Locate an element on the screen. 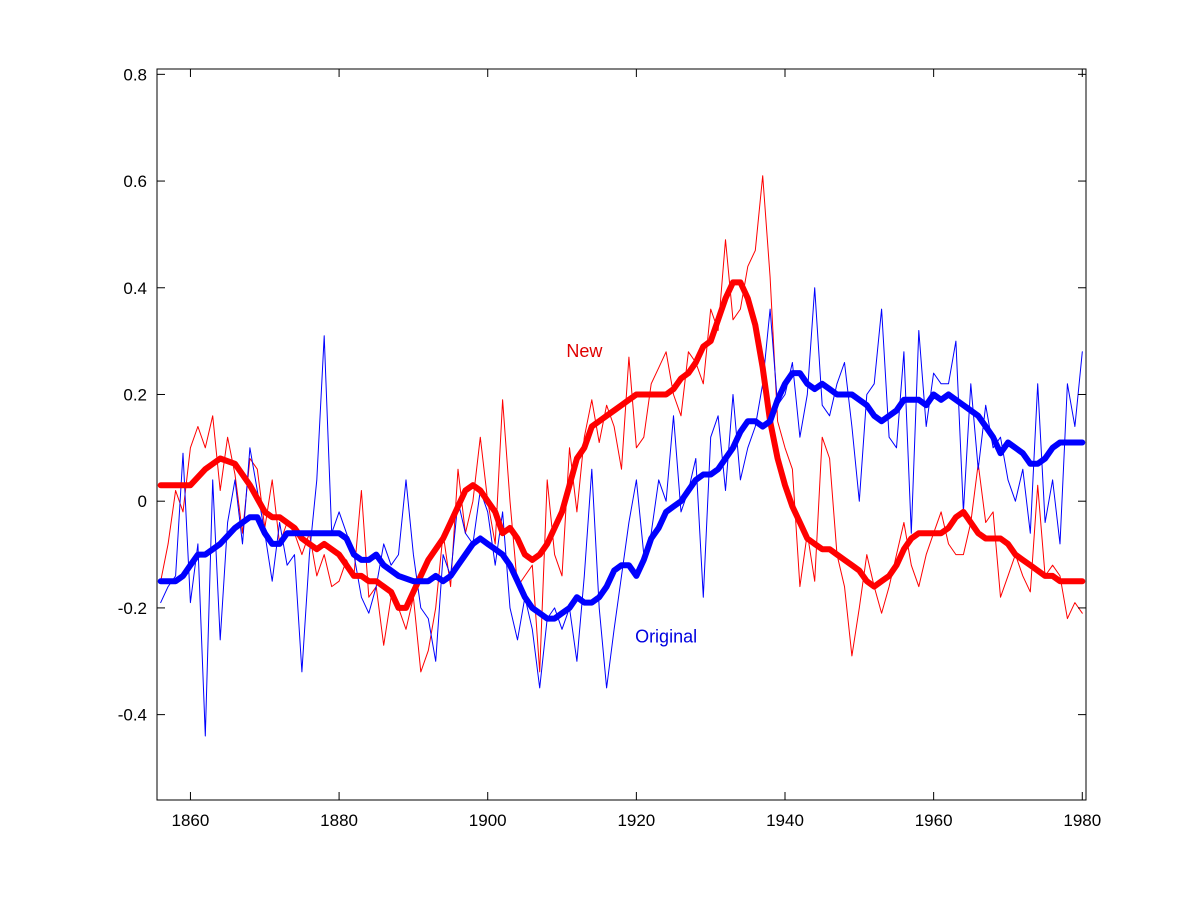 This screenshot has width=1201, height=901. x-tick-label: 1860 is located at coordinates (191, 820).